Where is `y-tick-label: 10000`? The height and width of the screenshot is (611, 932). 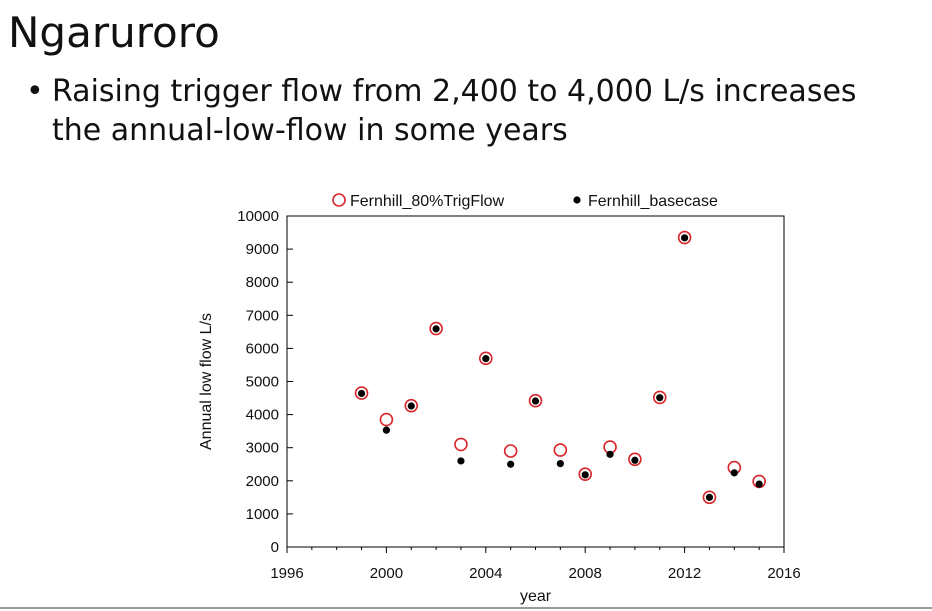 y-tick-label: 10000 is located at coordinates (258, 216).